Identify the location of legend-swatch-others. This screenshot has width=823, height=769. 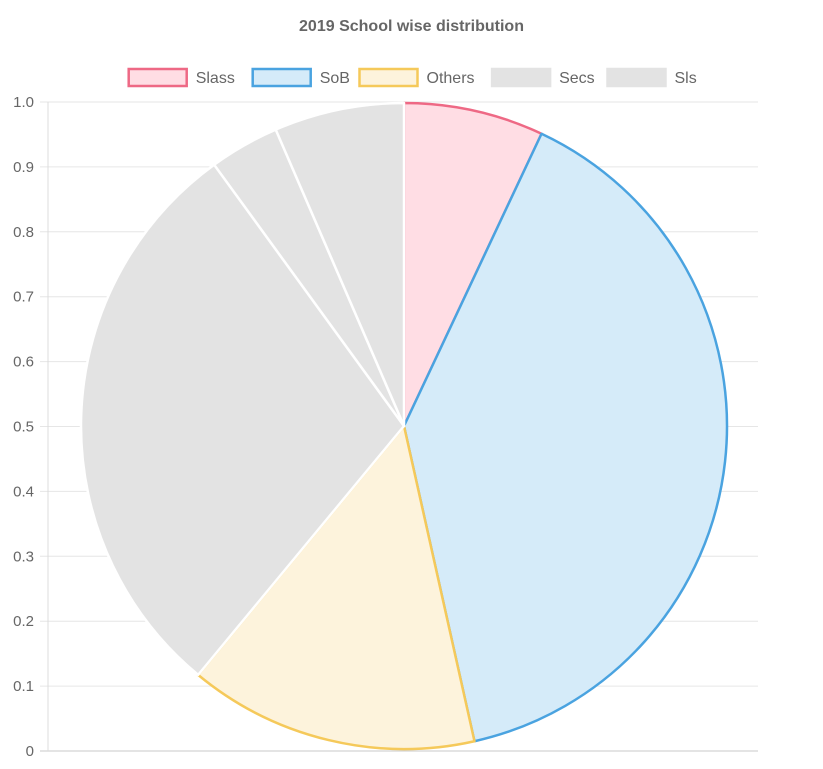
(388, 77).